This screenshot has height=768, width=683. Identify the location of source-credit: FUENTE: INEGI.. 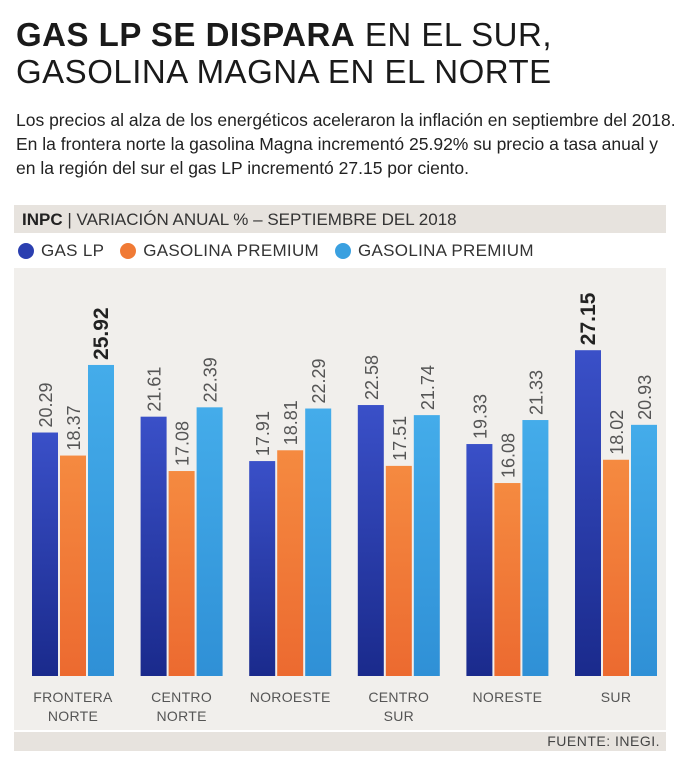
(603, 741).